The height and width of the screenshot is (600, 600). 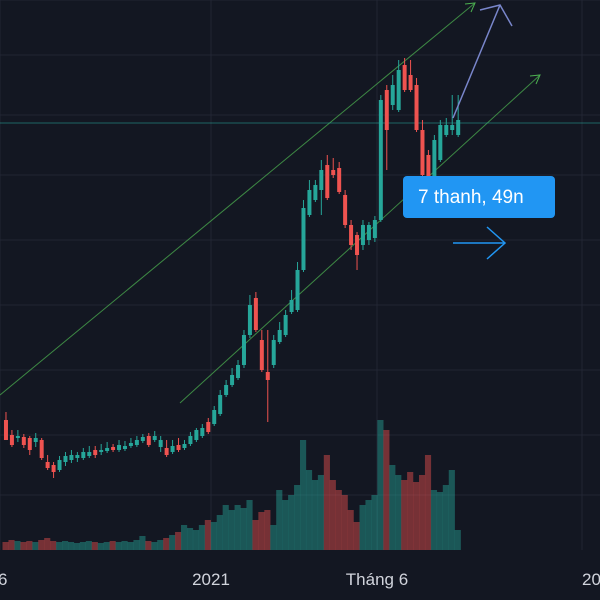 What do you see at coordinates (482, 132) in the screenshot?
I see `annotations` at bounding box center [482, 132].